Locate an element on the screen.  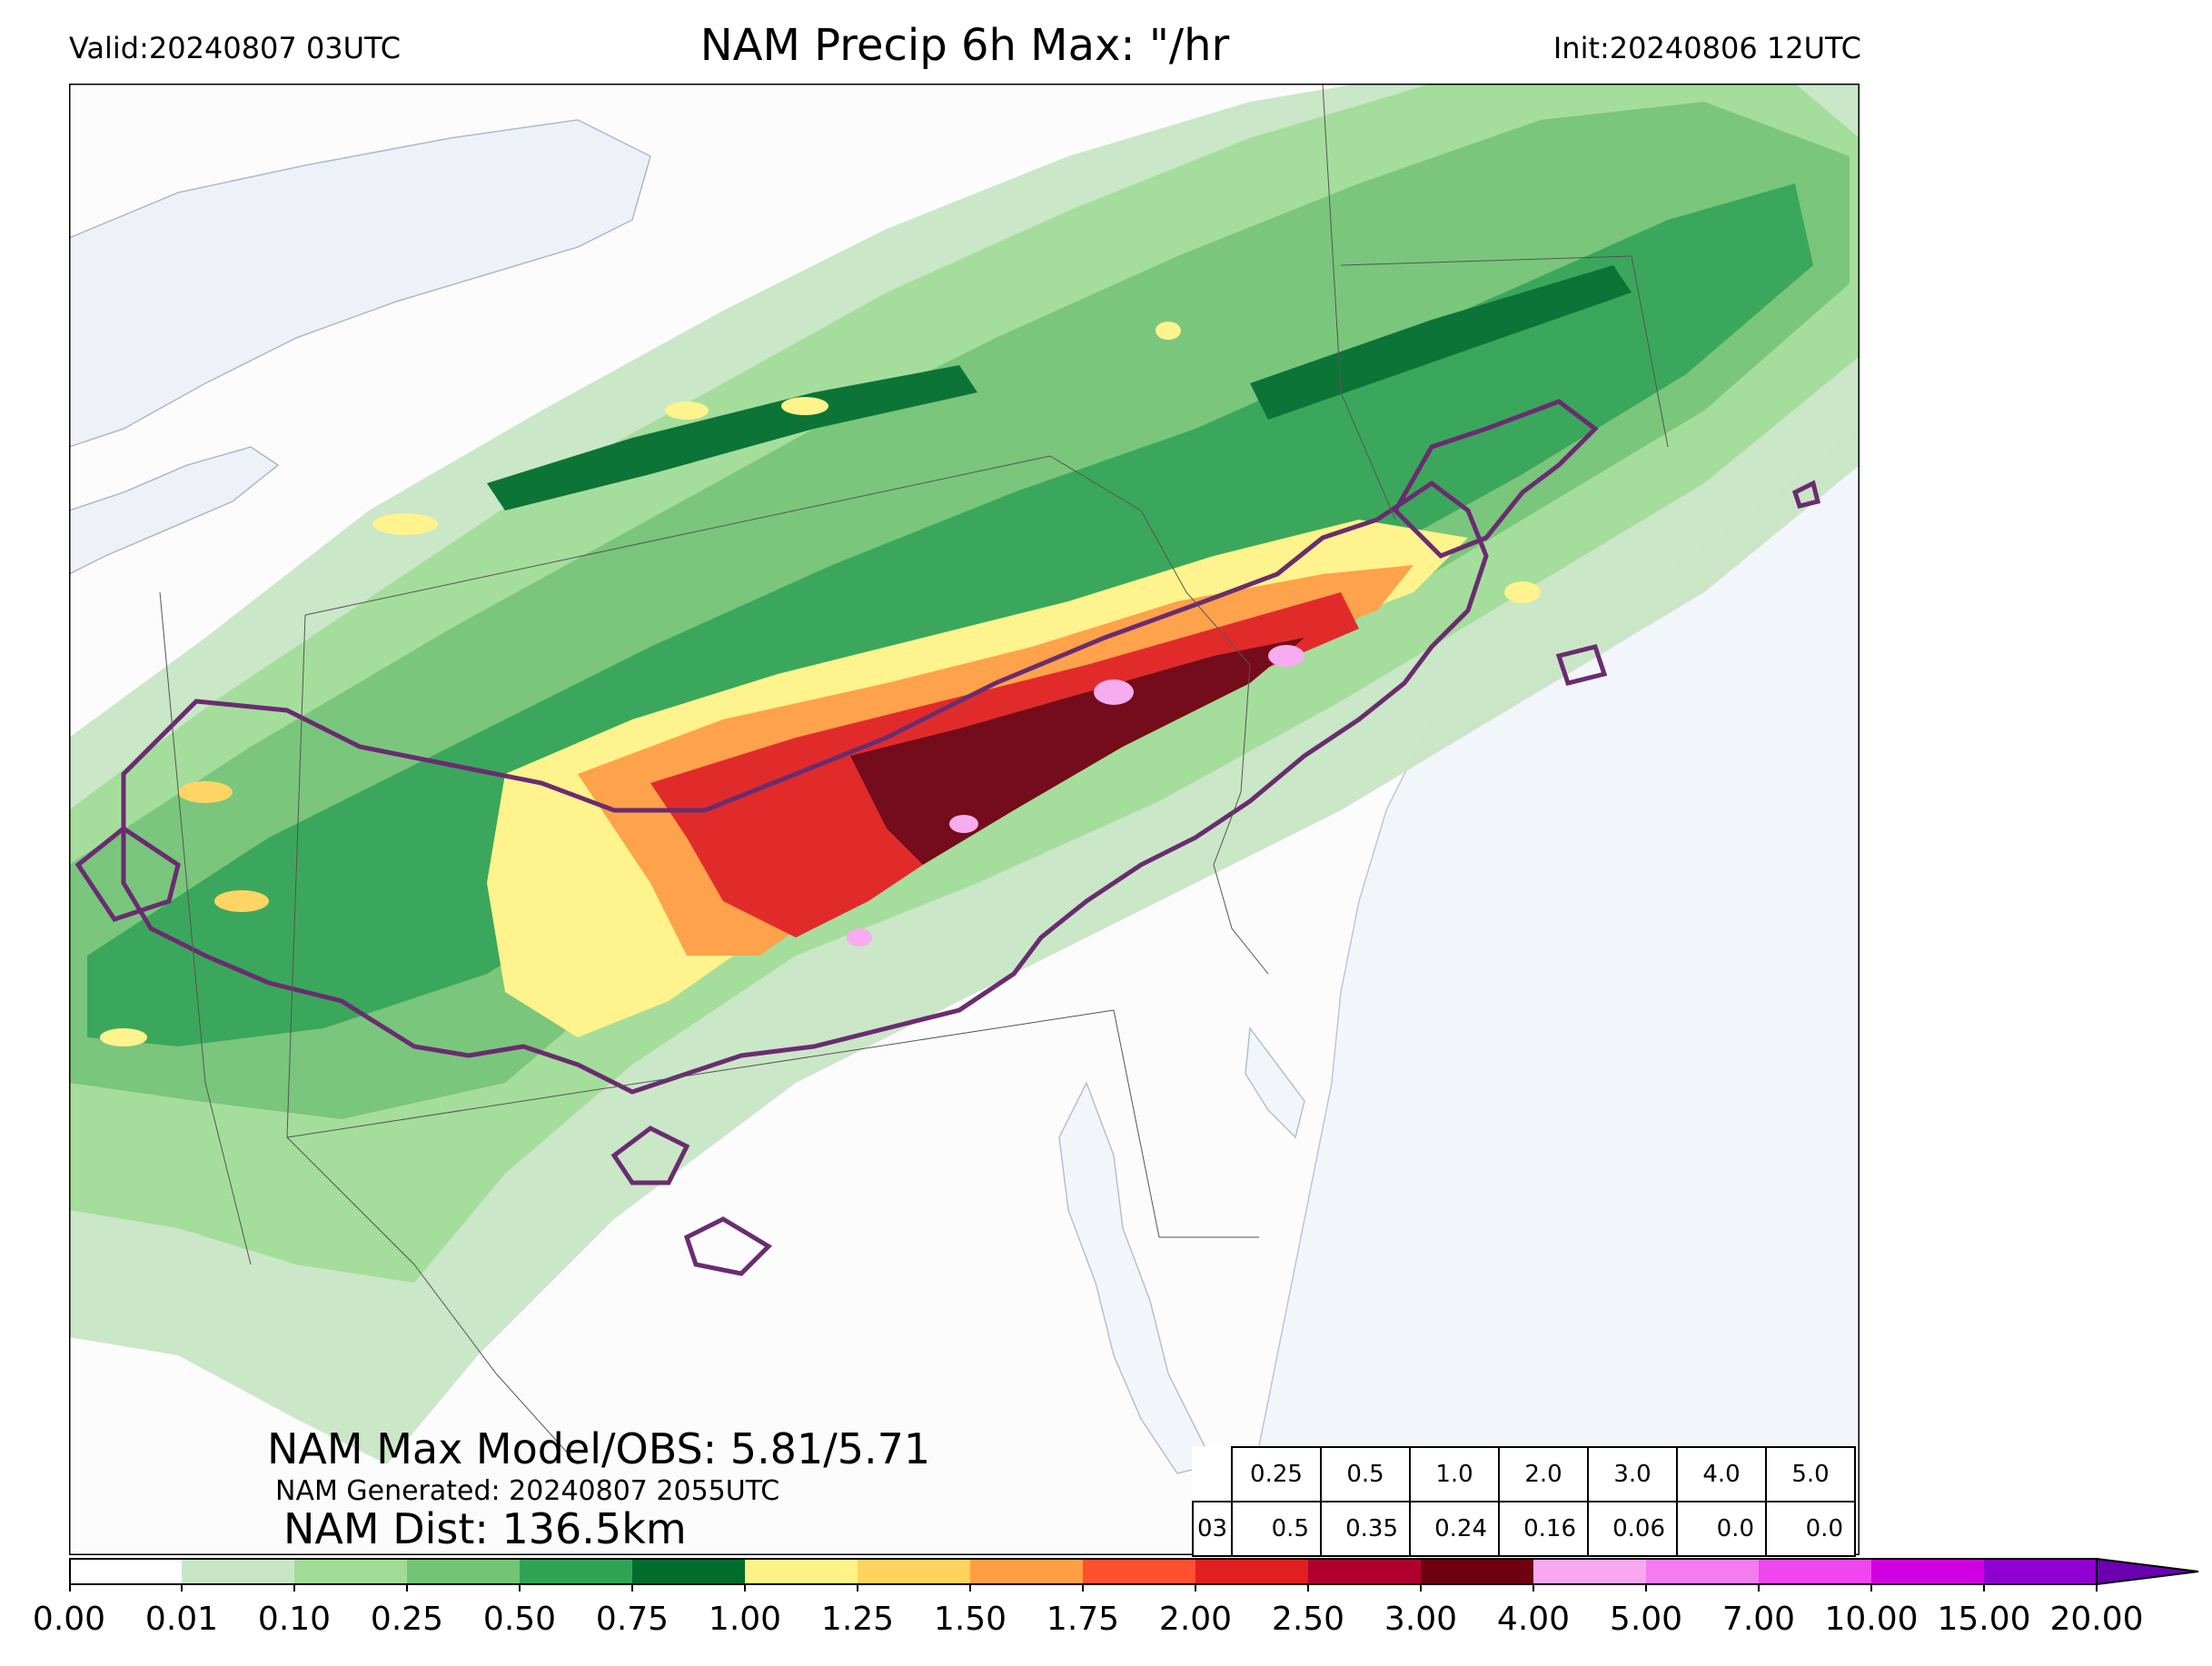
obs-contour-coast is located at coordinates (1581, 665).